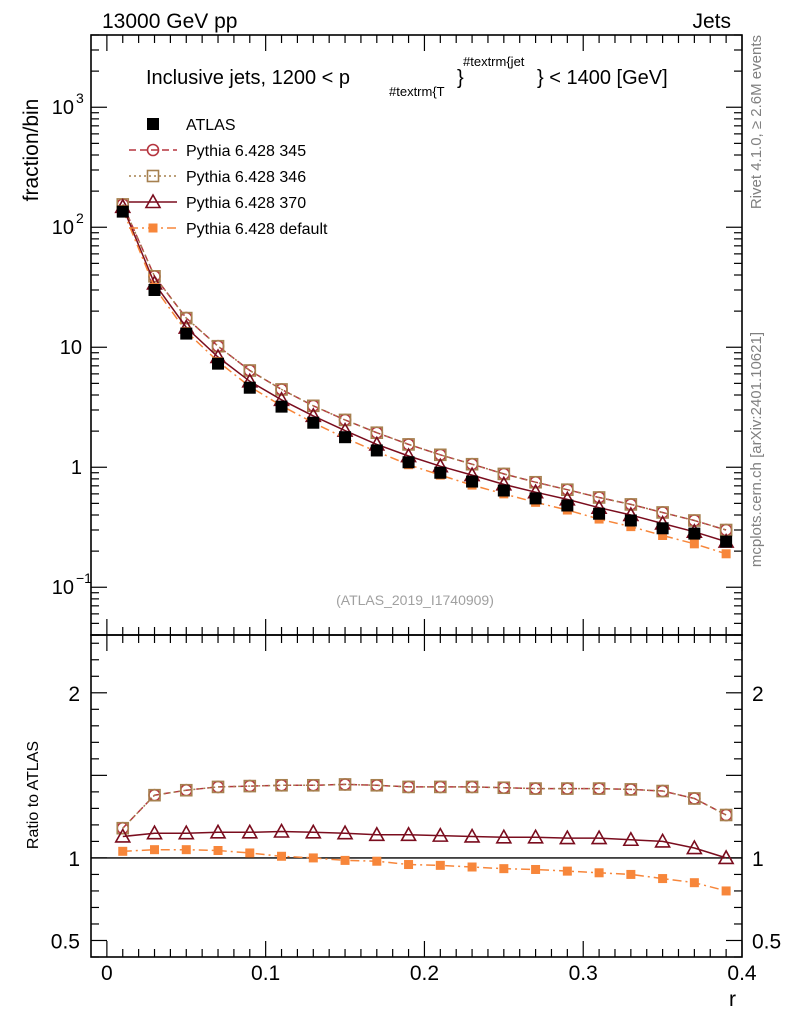 Image resolution: width=786 pixels, height=1024 pixels. Describe the element at coordinates (265, 973) in the screenshot. I see `x-tick-label: 0.1` at that location.